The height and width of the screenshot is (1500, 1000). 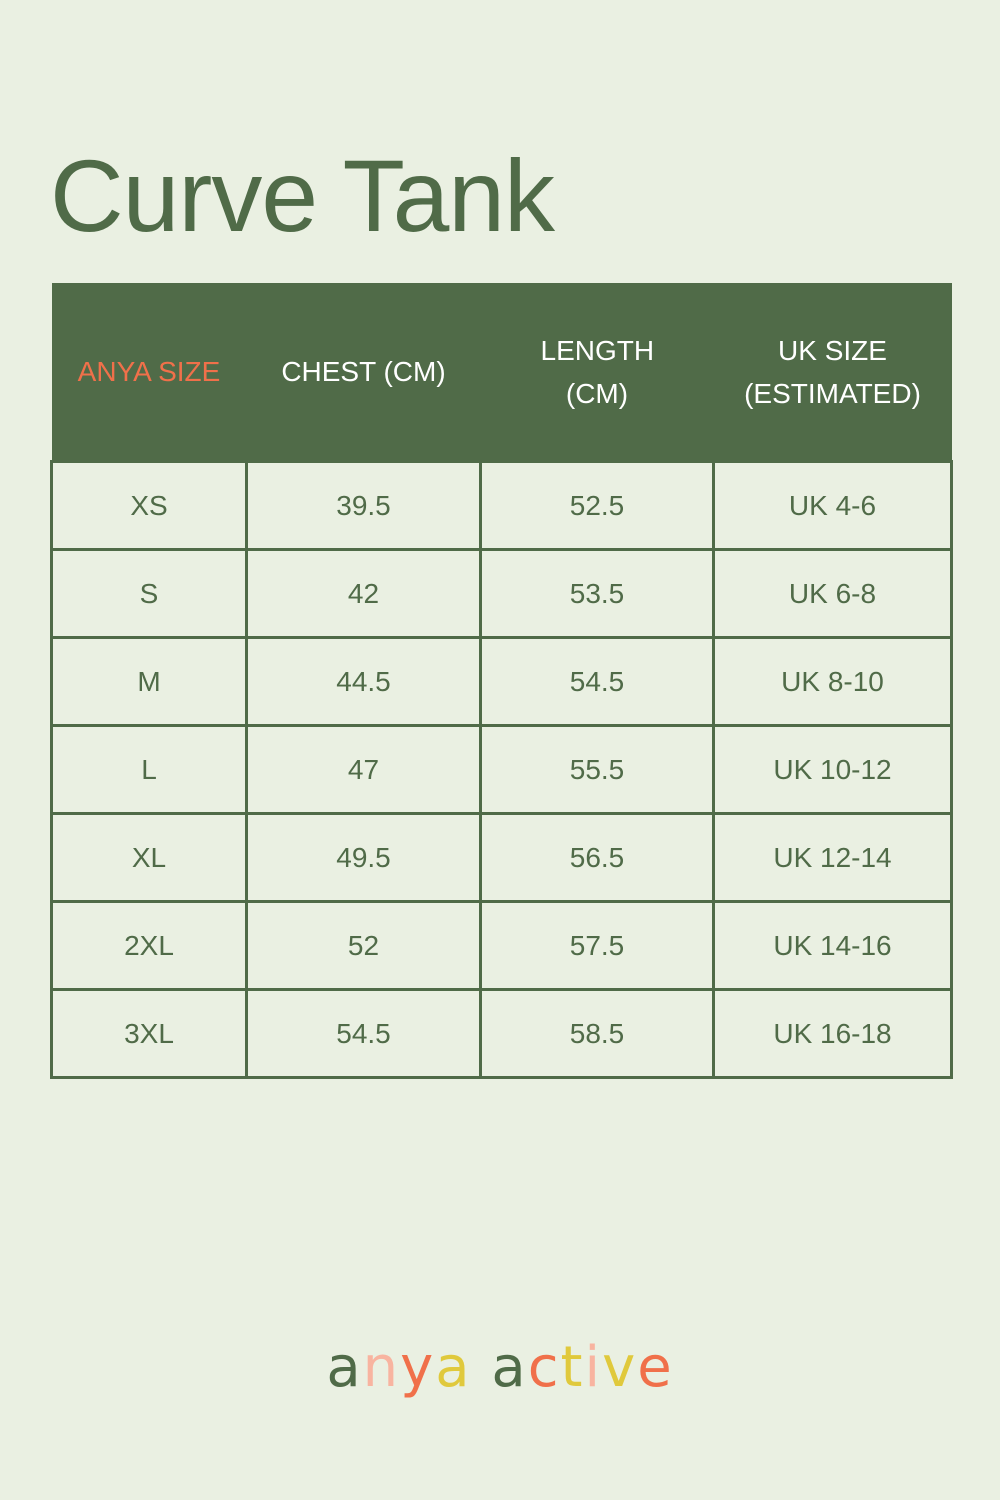 I want to click on size-cell: L, so click(x=149, y=769).